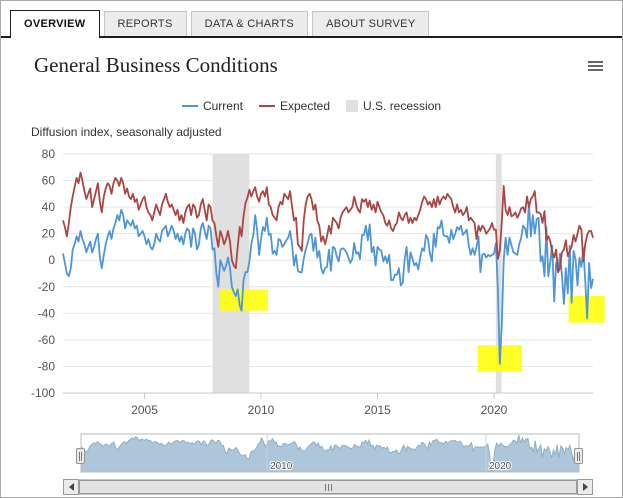 The image size is (623, 498). What do you see at coordinates (49, 181) in the screenshot?
I see `svg-text: 60` at bounding box center [49, 181].